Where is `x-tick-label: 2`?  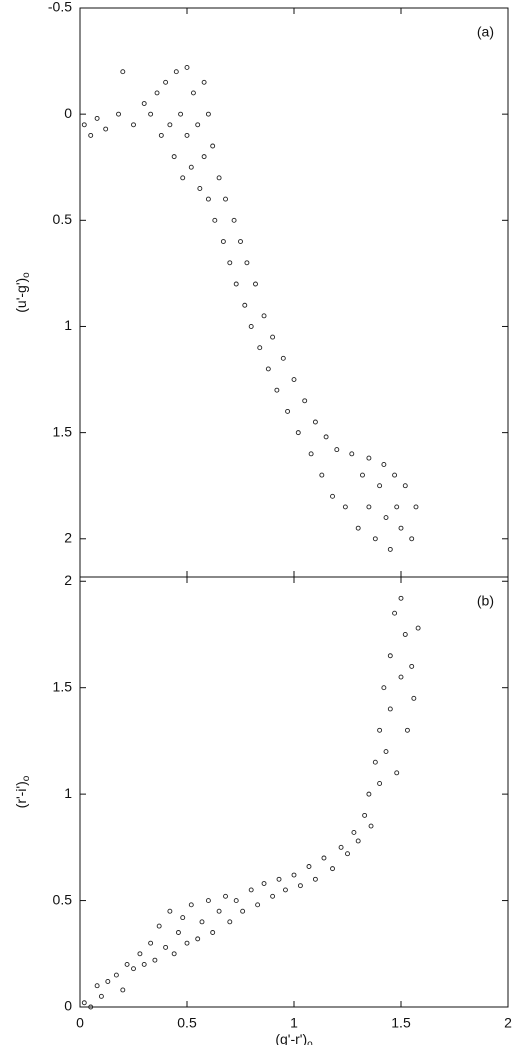 x-tick-label: 2 is located at coordinates (508, 1023).